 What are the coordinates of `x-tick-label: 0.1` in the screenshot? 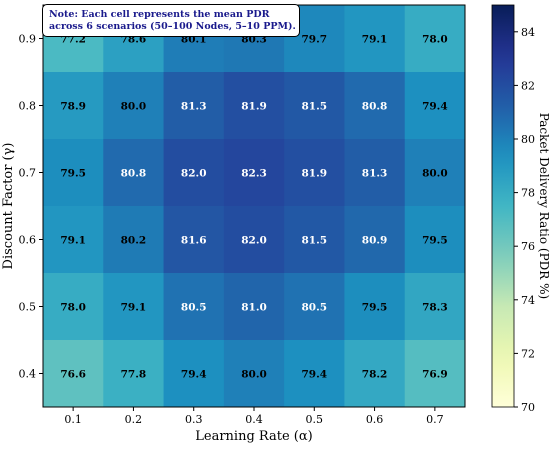 It's located at (73, 419).